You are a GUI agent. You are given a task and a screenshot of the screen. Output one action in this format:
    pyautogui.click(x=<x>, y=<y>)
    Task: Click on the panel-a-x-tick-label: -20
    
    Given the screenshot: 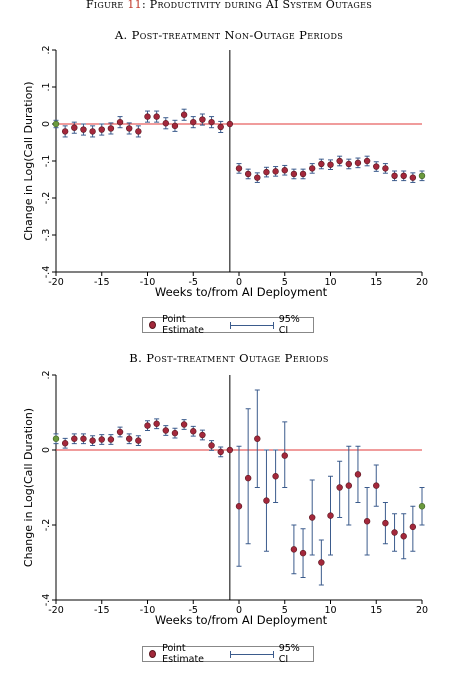 What is the action you would take?
    pyautogui.click(x=56, y=282)
    